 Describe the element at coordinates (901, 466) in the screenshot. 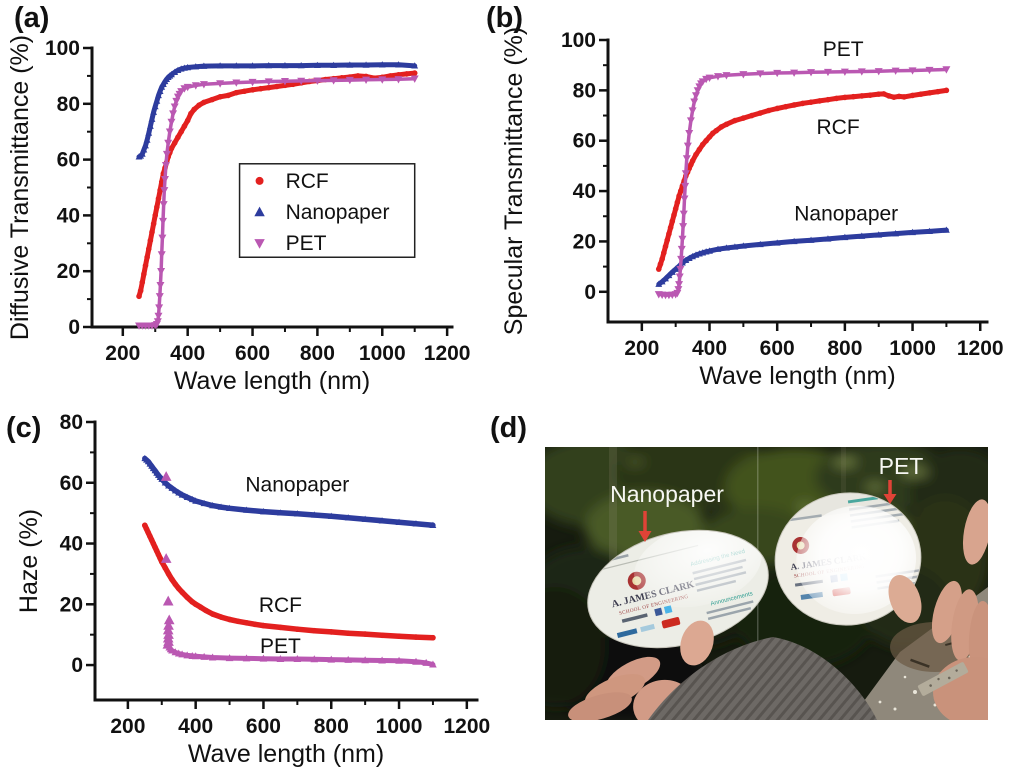

I see `photo-label-pet: PET` at that location.